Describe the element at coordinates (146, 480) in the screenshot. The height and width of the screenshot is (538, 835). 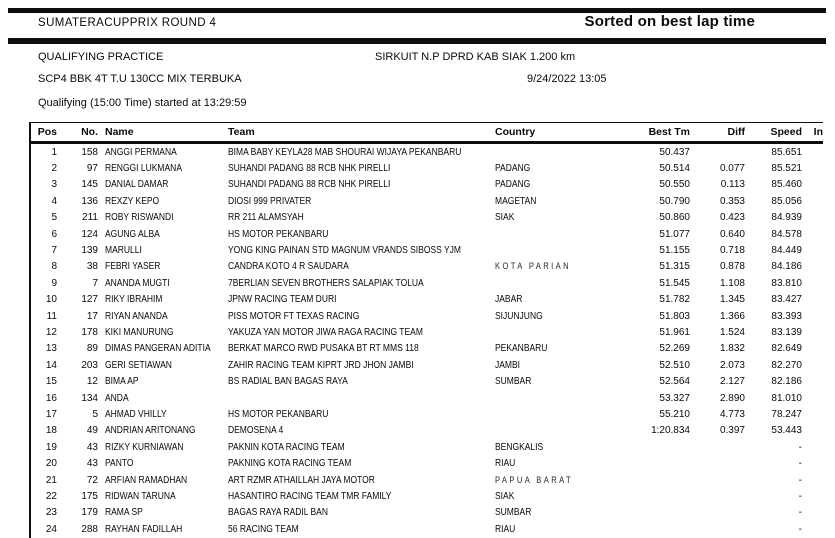
I see `cell-text: ARFIAN RAMADHAN` at that location.